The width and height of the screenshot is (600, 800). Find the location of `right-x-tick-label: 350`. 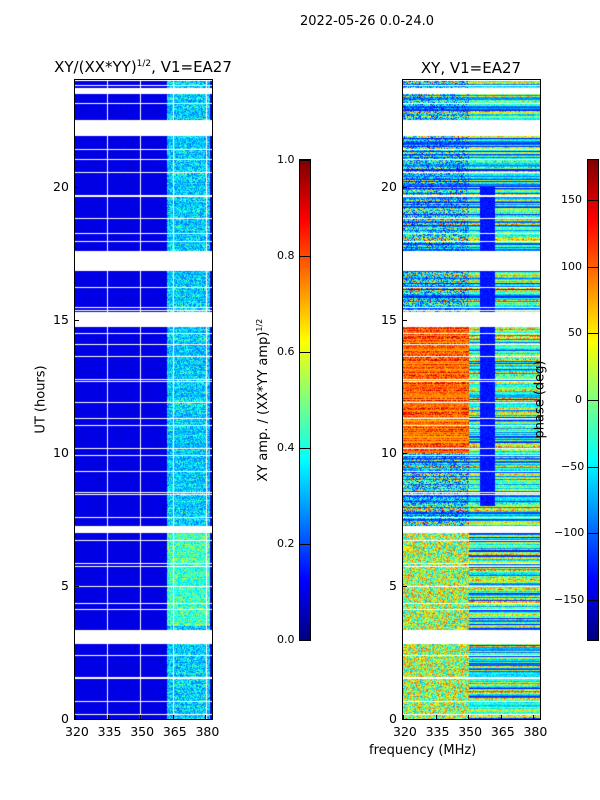

right-x-tick-label: 350 is located at coordinates (470, 731).